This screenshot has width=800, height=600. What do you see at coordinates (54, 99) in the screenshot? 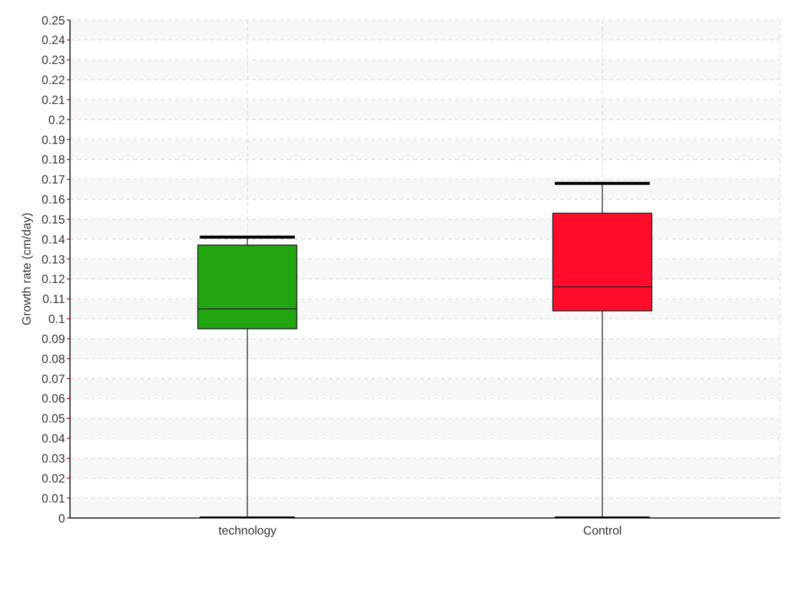
I see `y-tick-label: 0.21` at bounding box center [54, 99].